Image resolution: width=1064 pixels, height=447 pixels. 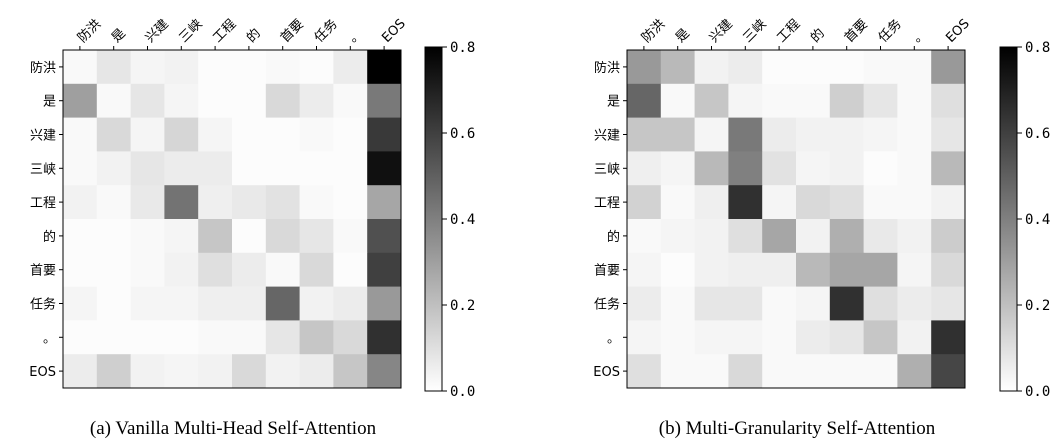 What do you see at coordinates (43, 68) in the screenshot?
I see `y-tick-label: 防洪` at bounding box center [43, 68].